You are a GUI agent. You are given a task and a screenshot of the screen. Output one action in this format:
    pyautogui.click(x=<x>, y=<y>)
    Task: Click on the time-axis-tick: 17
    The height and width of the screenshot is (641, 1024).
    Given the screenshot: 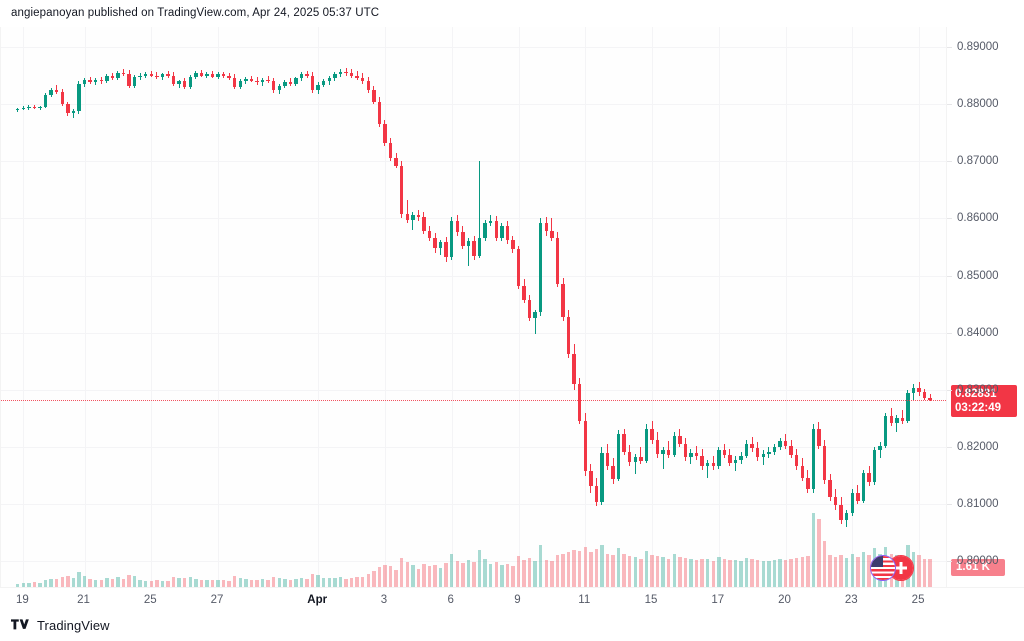 What is the action you would take?
    pyautogui.click(x=718, y=600)
    